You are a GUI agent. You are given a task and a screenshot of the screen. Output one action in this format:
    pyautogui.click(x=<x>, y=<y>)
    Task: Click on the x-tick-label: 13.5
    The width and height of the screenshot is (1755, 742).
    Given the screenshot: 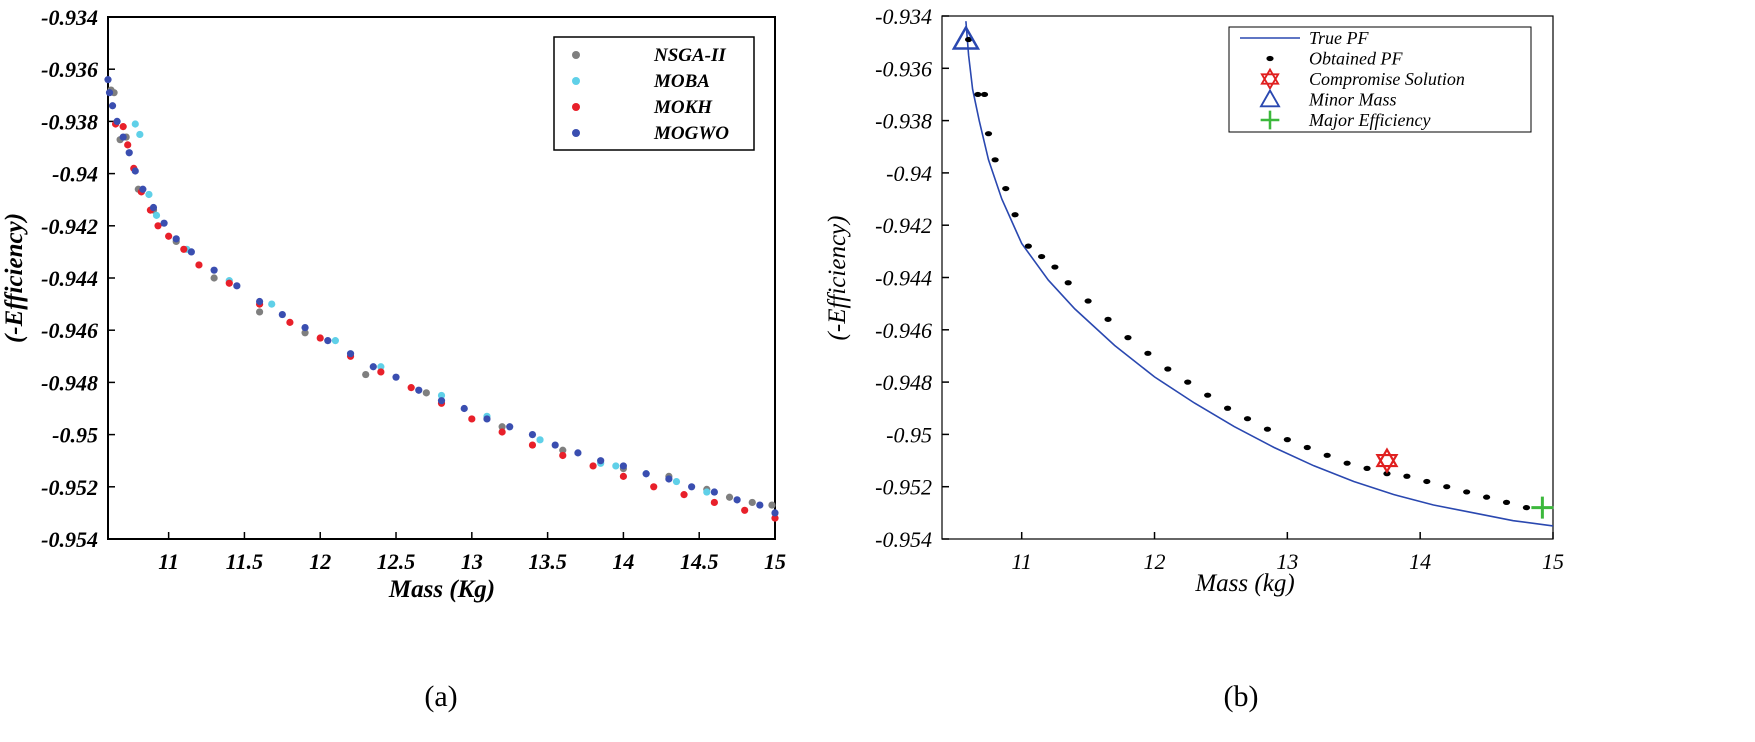 What is the action you would take?
    pyautogui.click(x=547, y=561)
    